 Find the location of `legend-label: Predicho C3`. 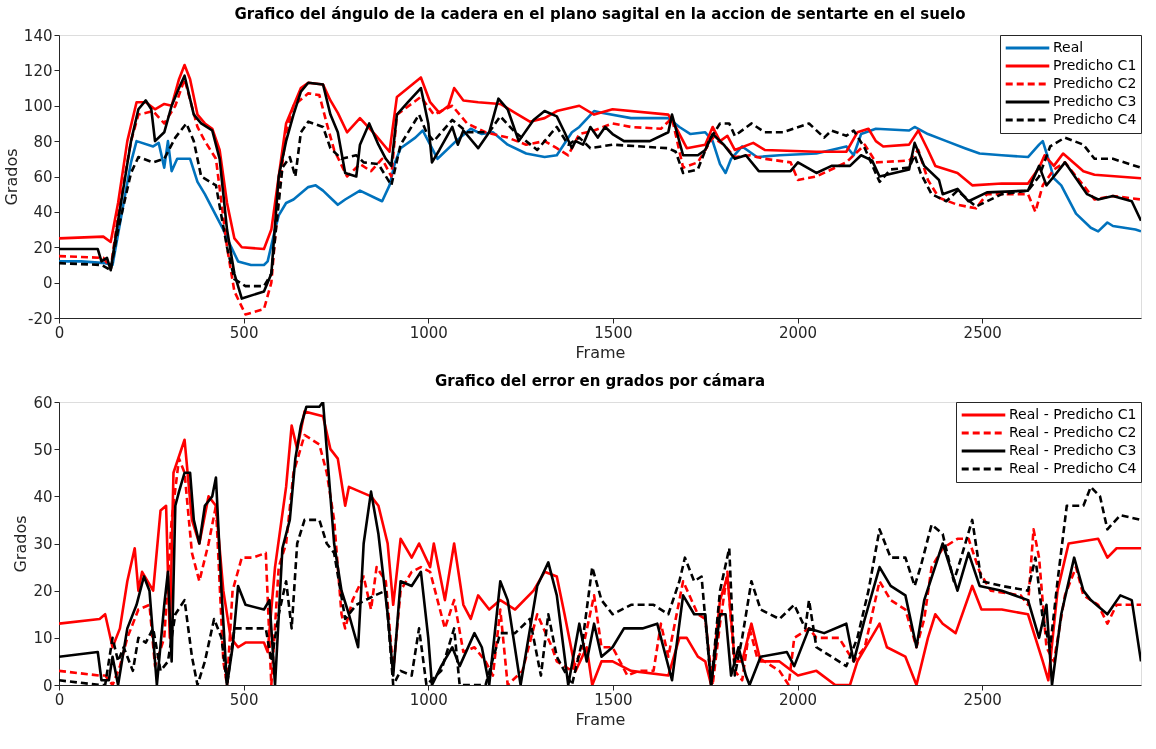

legend-label: Predicho C3 is located at coordinates (1095, 101).